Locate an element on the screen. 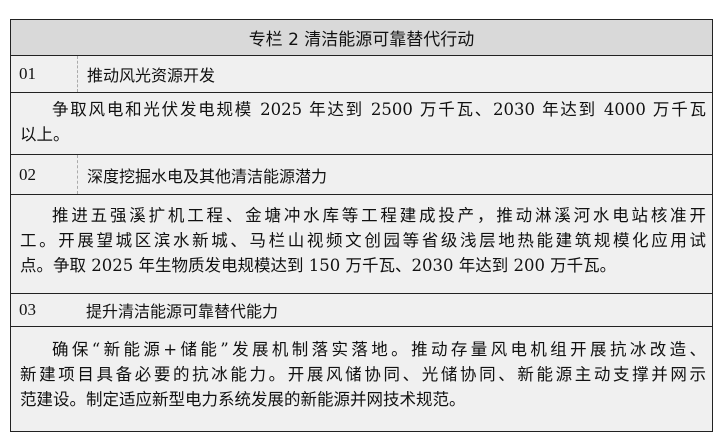  section-number: 01 is located at coordinates (44, 74).